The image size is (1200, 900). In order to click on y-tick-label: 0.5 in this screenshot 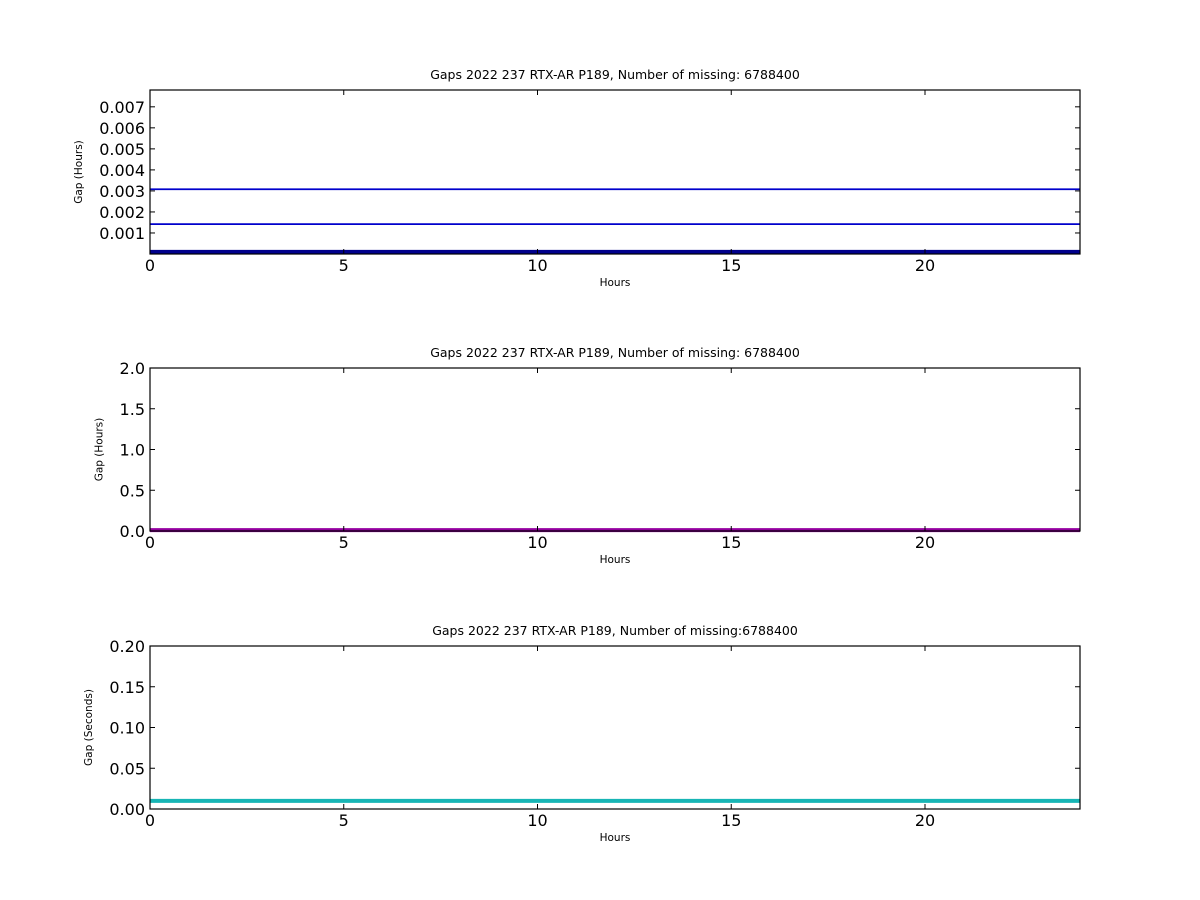, I will do `click(132, 490)`.